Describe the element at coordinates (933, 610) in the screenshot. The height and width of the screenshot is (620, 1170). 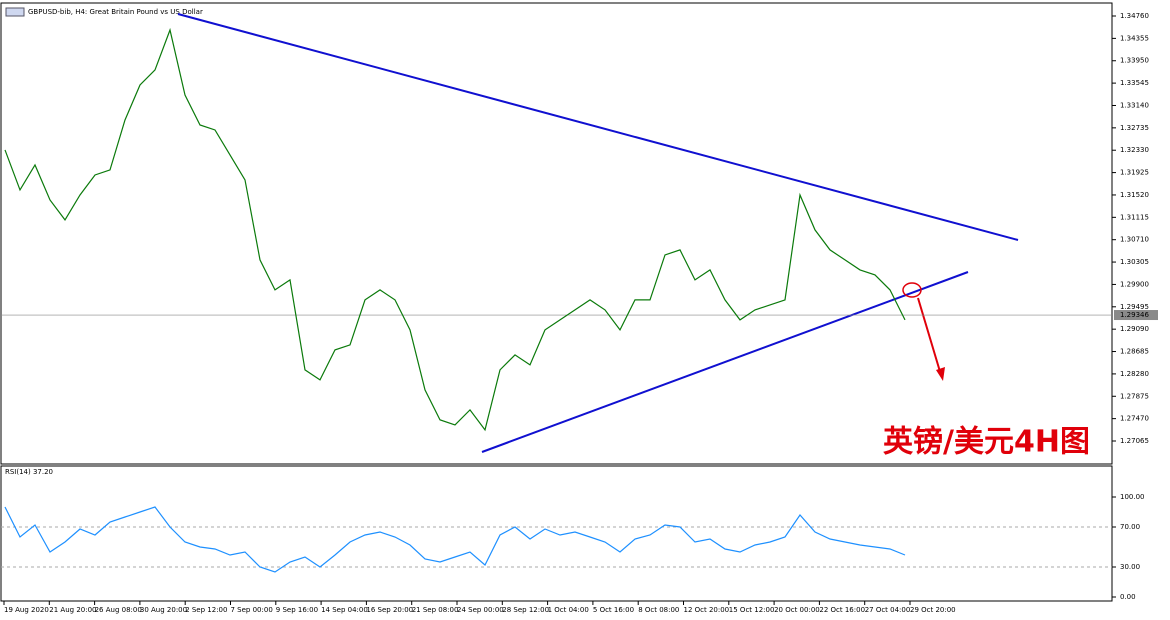
I see `x-tick-label: 29 Oct 20:00` at that location.